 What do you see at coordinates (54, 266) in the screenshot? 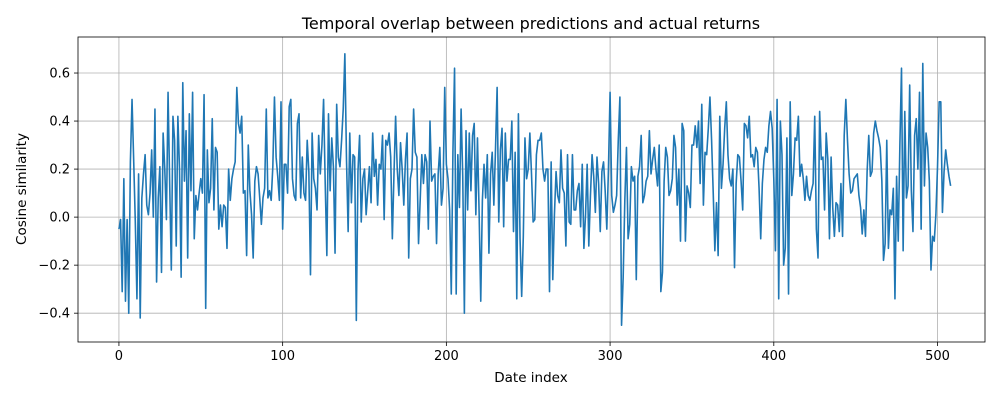
I see `y-tick-label: −0.2` at bounding box center [54, 266].